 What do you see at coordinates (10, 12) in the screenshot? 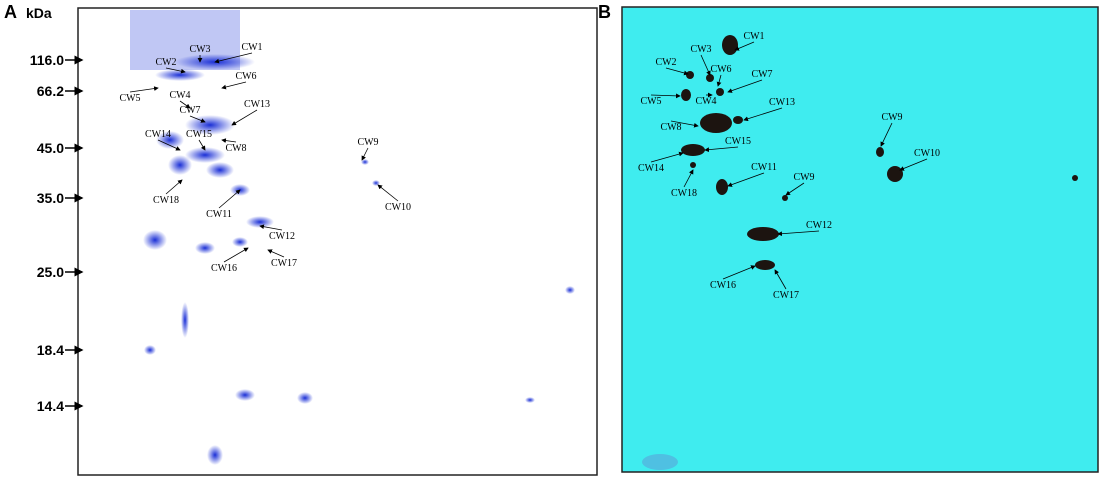
I see `panel-label: A` at bounding box center [10, 12].